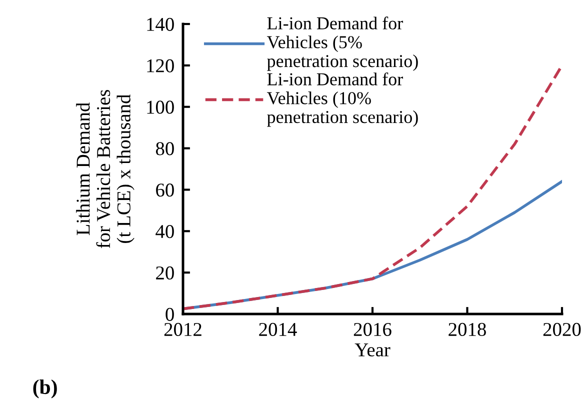 The width and height of the screenshot is (588, 404). What do you see at coordinates (372, 350) in the screenshot?
I see `x-axis-title: Year` at bounding box center [372, 350].